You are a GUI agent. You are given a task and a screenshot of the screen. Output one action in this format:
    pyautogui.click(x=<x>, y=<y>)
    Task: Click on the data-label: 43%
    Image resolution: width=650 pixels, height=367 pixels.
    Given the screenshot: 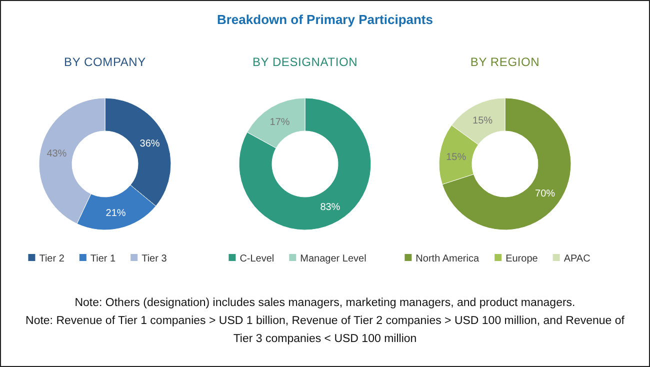 What is the action you would take?
    pyautogui.click(x=56, y=154)
    